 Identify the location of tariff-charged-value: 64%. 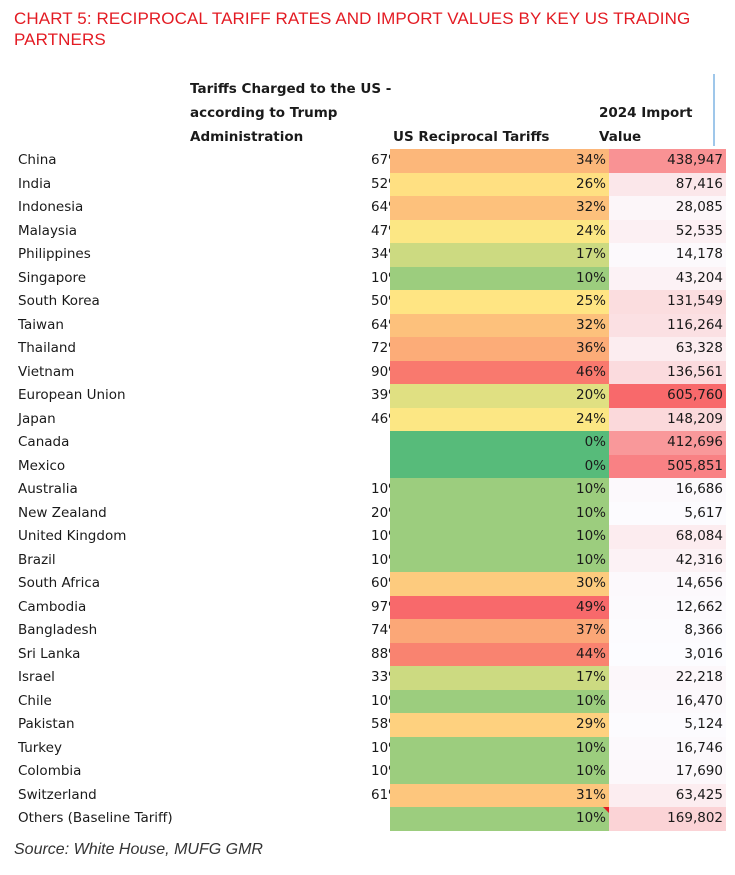
(385, 324).